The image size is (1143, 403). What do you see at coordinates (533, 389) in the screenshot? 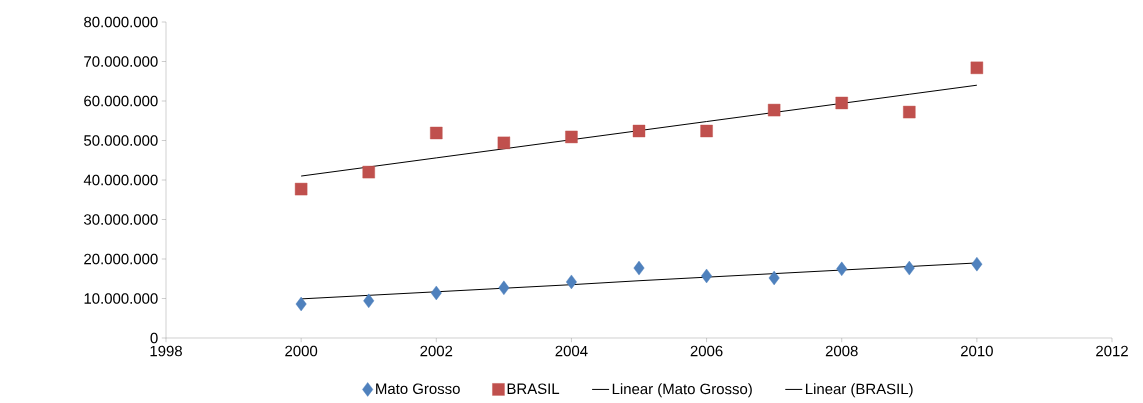
I see `legend-label: BRASIL` at bounding box center [533, 389].